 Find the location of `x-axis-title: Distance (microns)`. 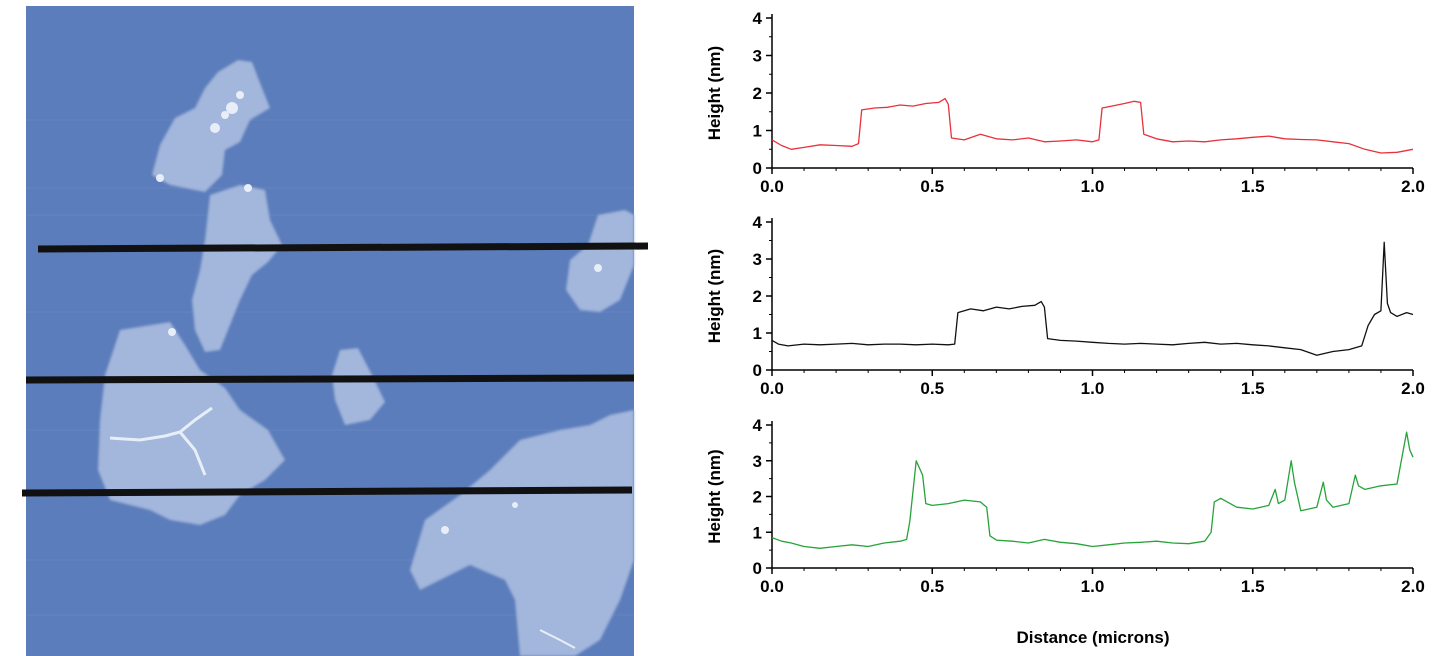

x-axis-title: Distance (microns) is located at coordinates (1092, 637).